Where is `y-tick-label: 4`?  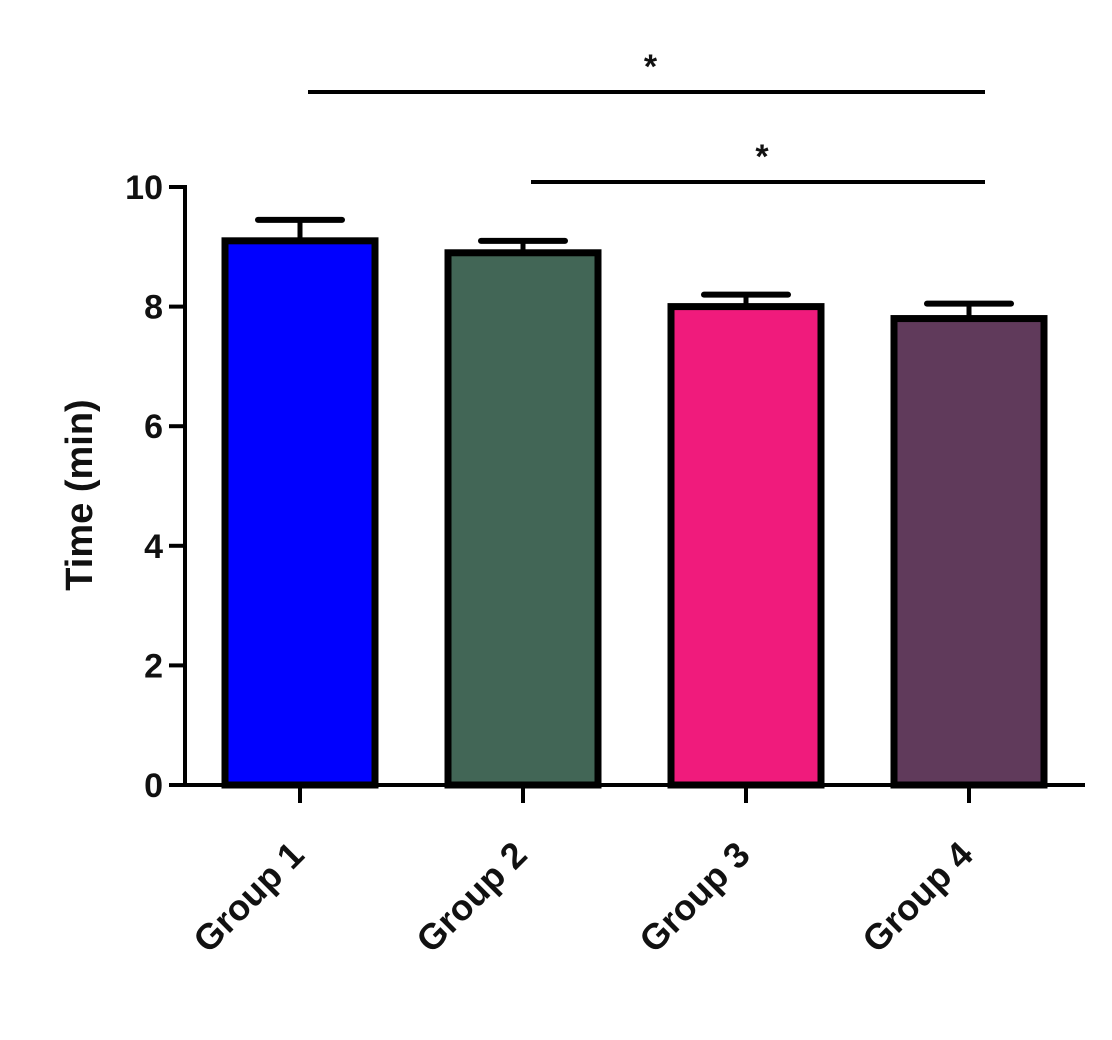 y-tick-label: 4 is located at coordinates (153, 547).